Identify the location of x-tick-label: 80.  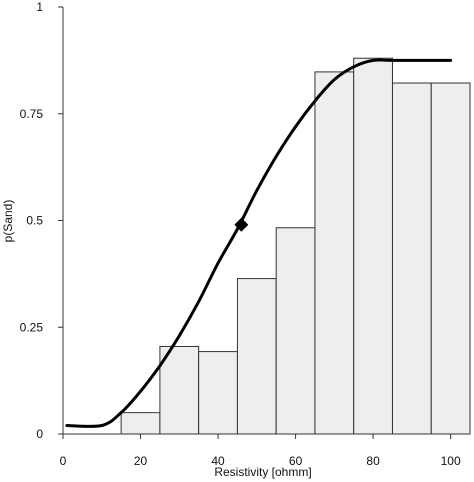
(373, 461).